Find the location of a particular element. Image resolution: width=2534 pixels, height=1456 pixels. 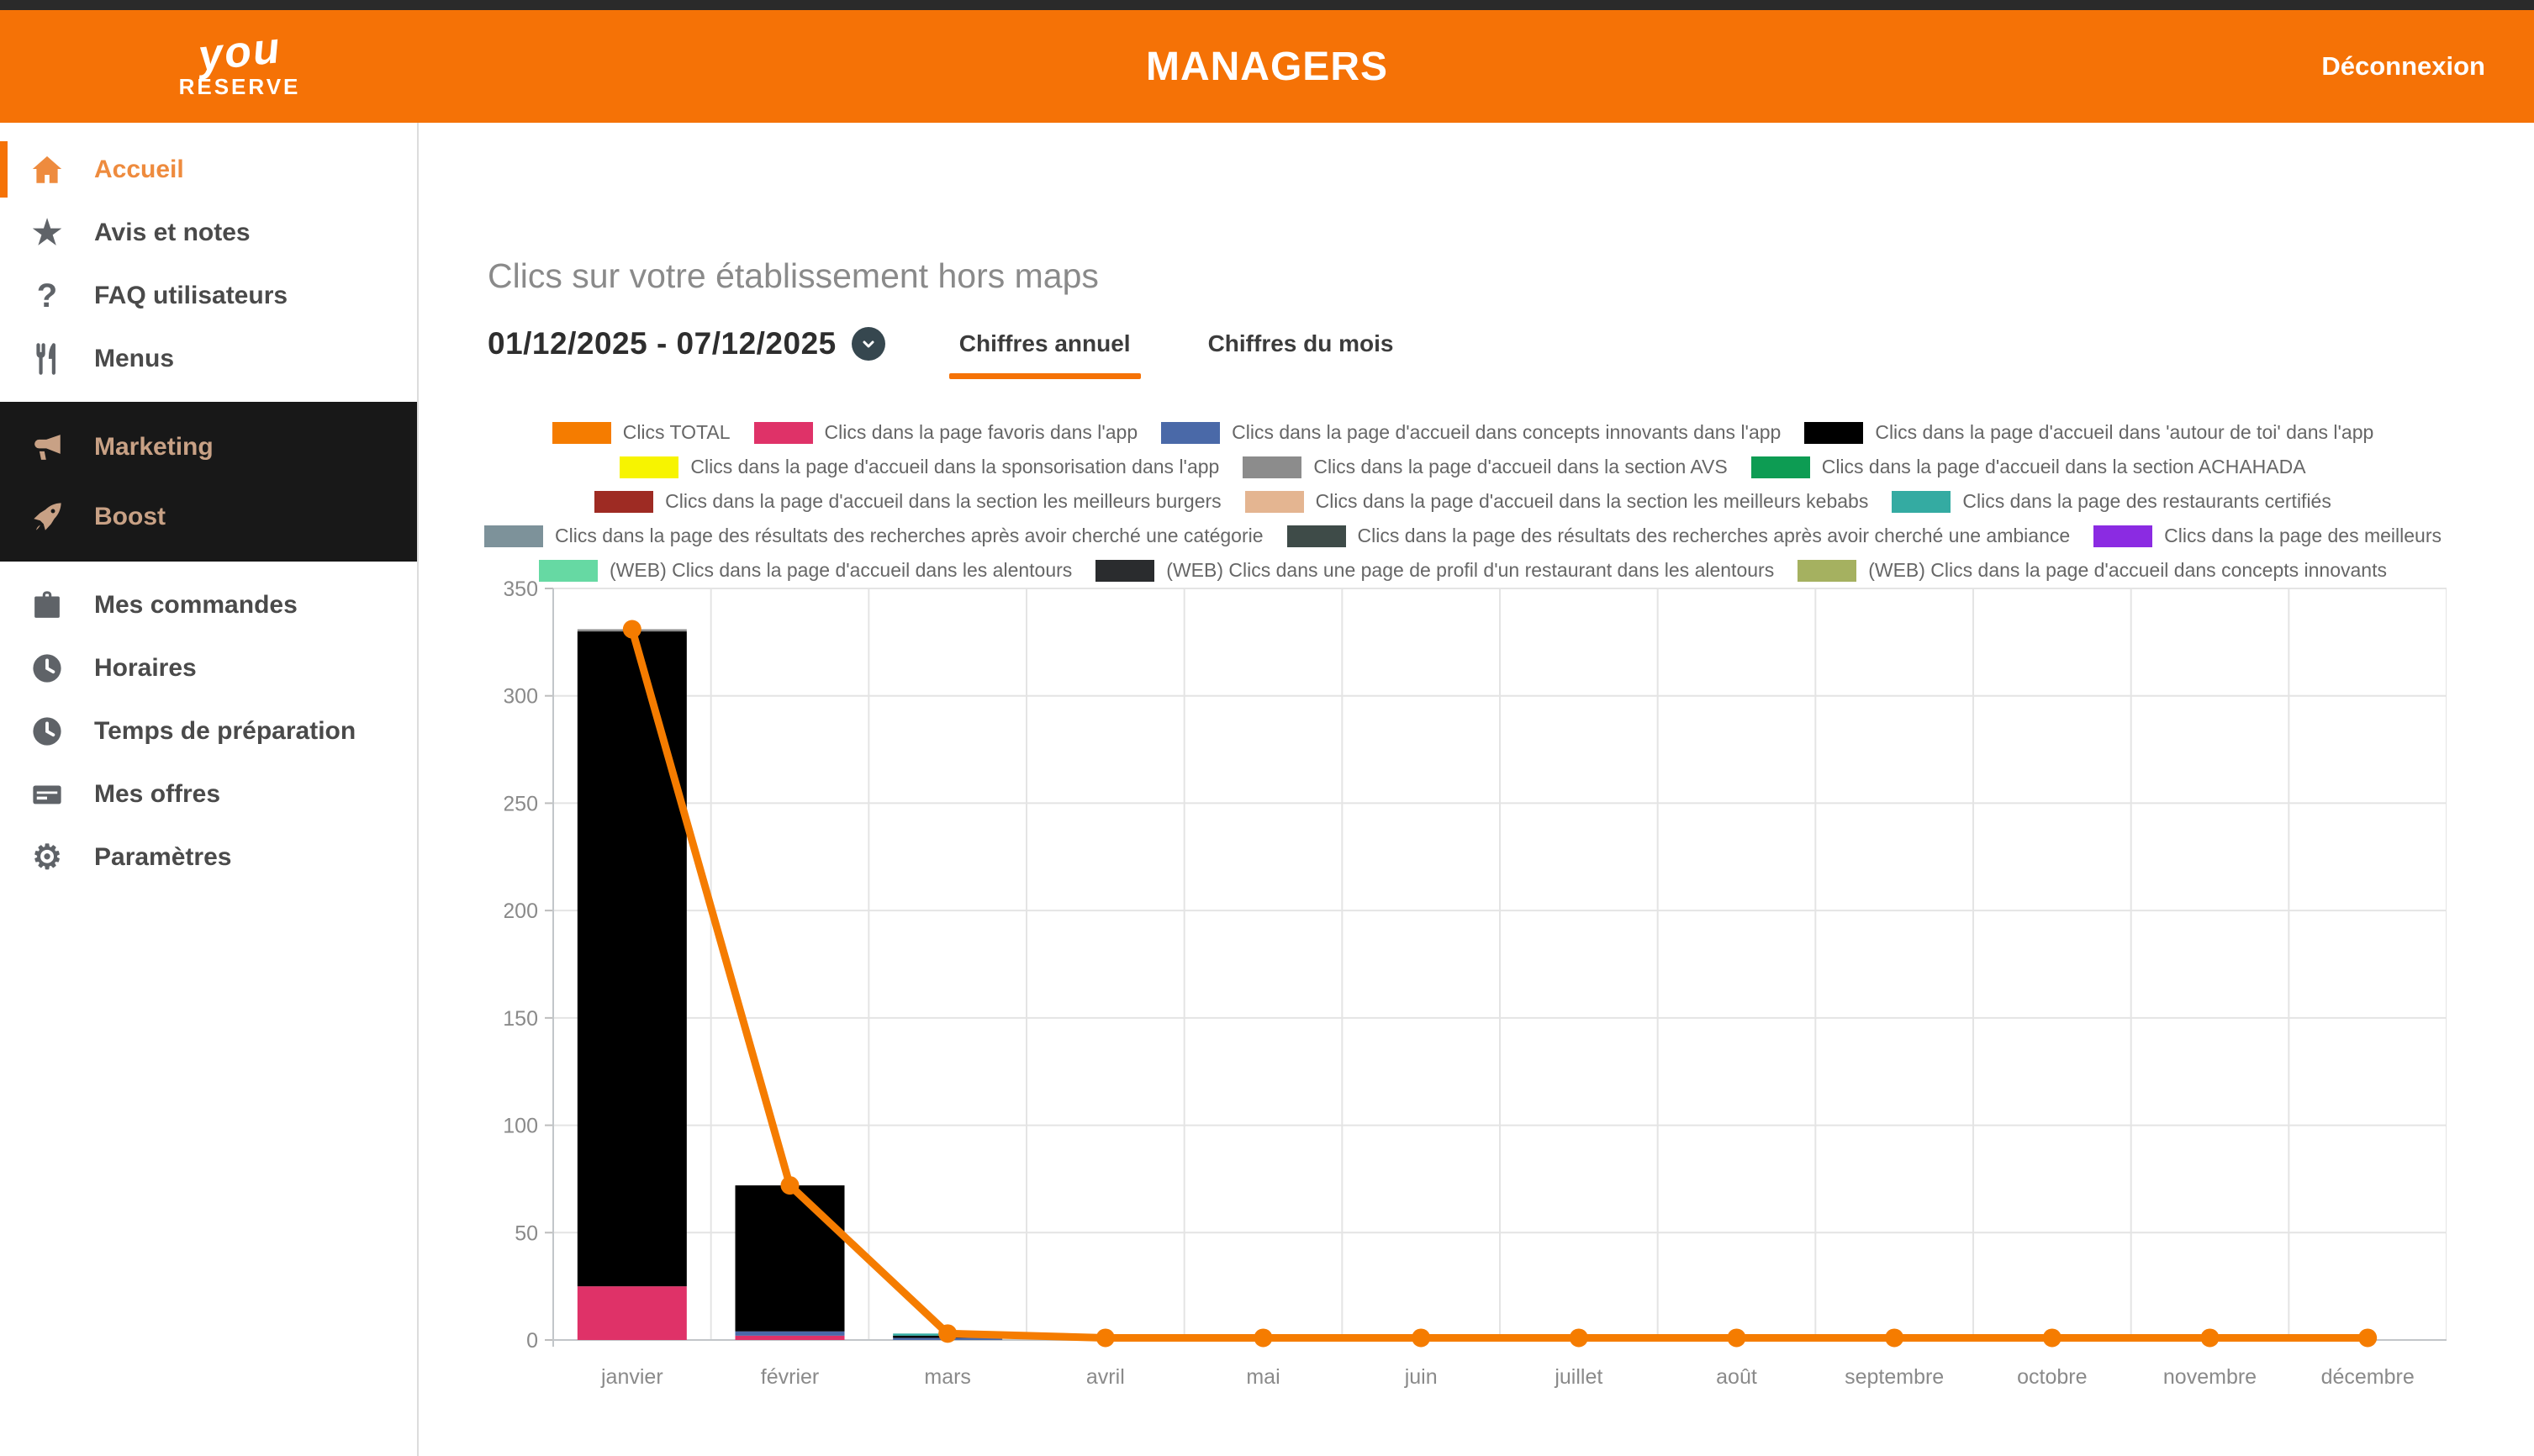

question-icon: ? is located at coordinates (47, 295).